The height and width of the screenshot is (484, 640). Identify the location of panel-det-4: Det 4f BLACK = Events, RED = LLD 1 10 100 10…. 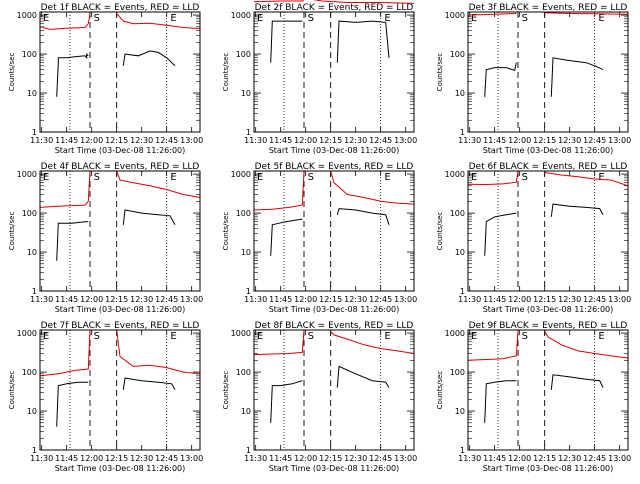
(105, 238).